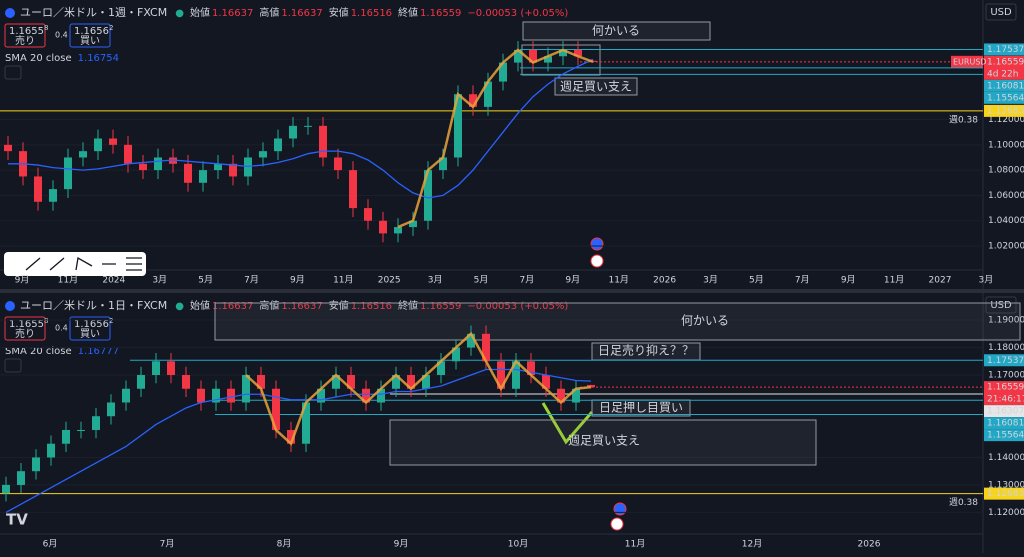 This screenshot has height=557, width=1024. I want to click on symbol-tag-bg, so click(967, 61).